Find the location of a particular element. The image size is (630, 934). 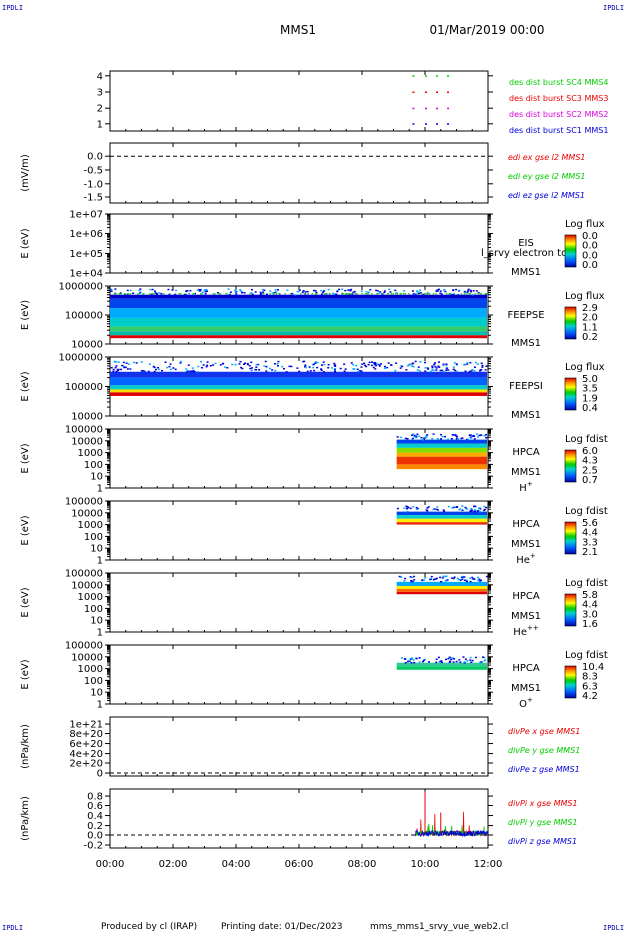

y-tick-label: 100 is located at coordinates (93, 465).